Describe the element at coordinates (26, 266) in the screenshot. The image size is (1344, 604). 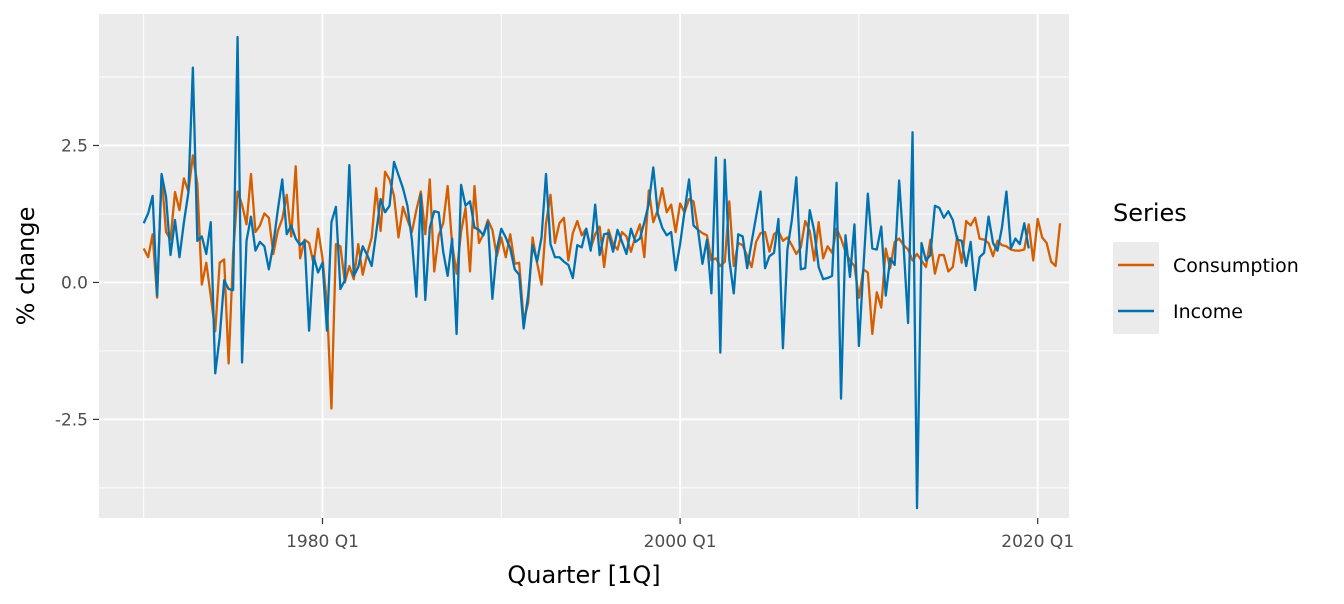
I see `y-axis-title: % change` at that location.